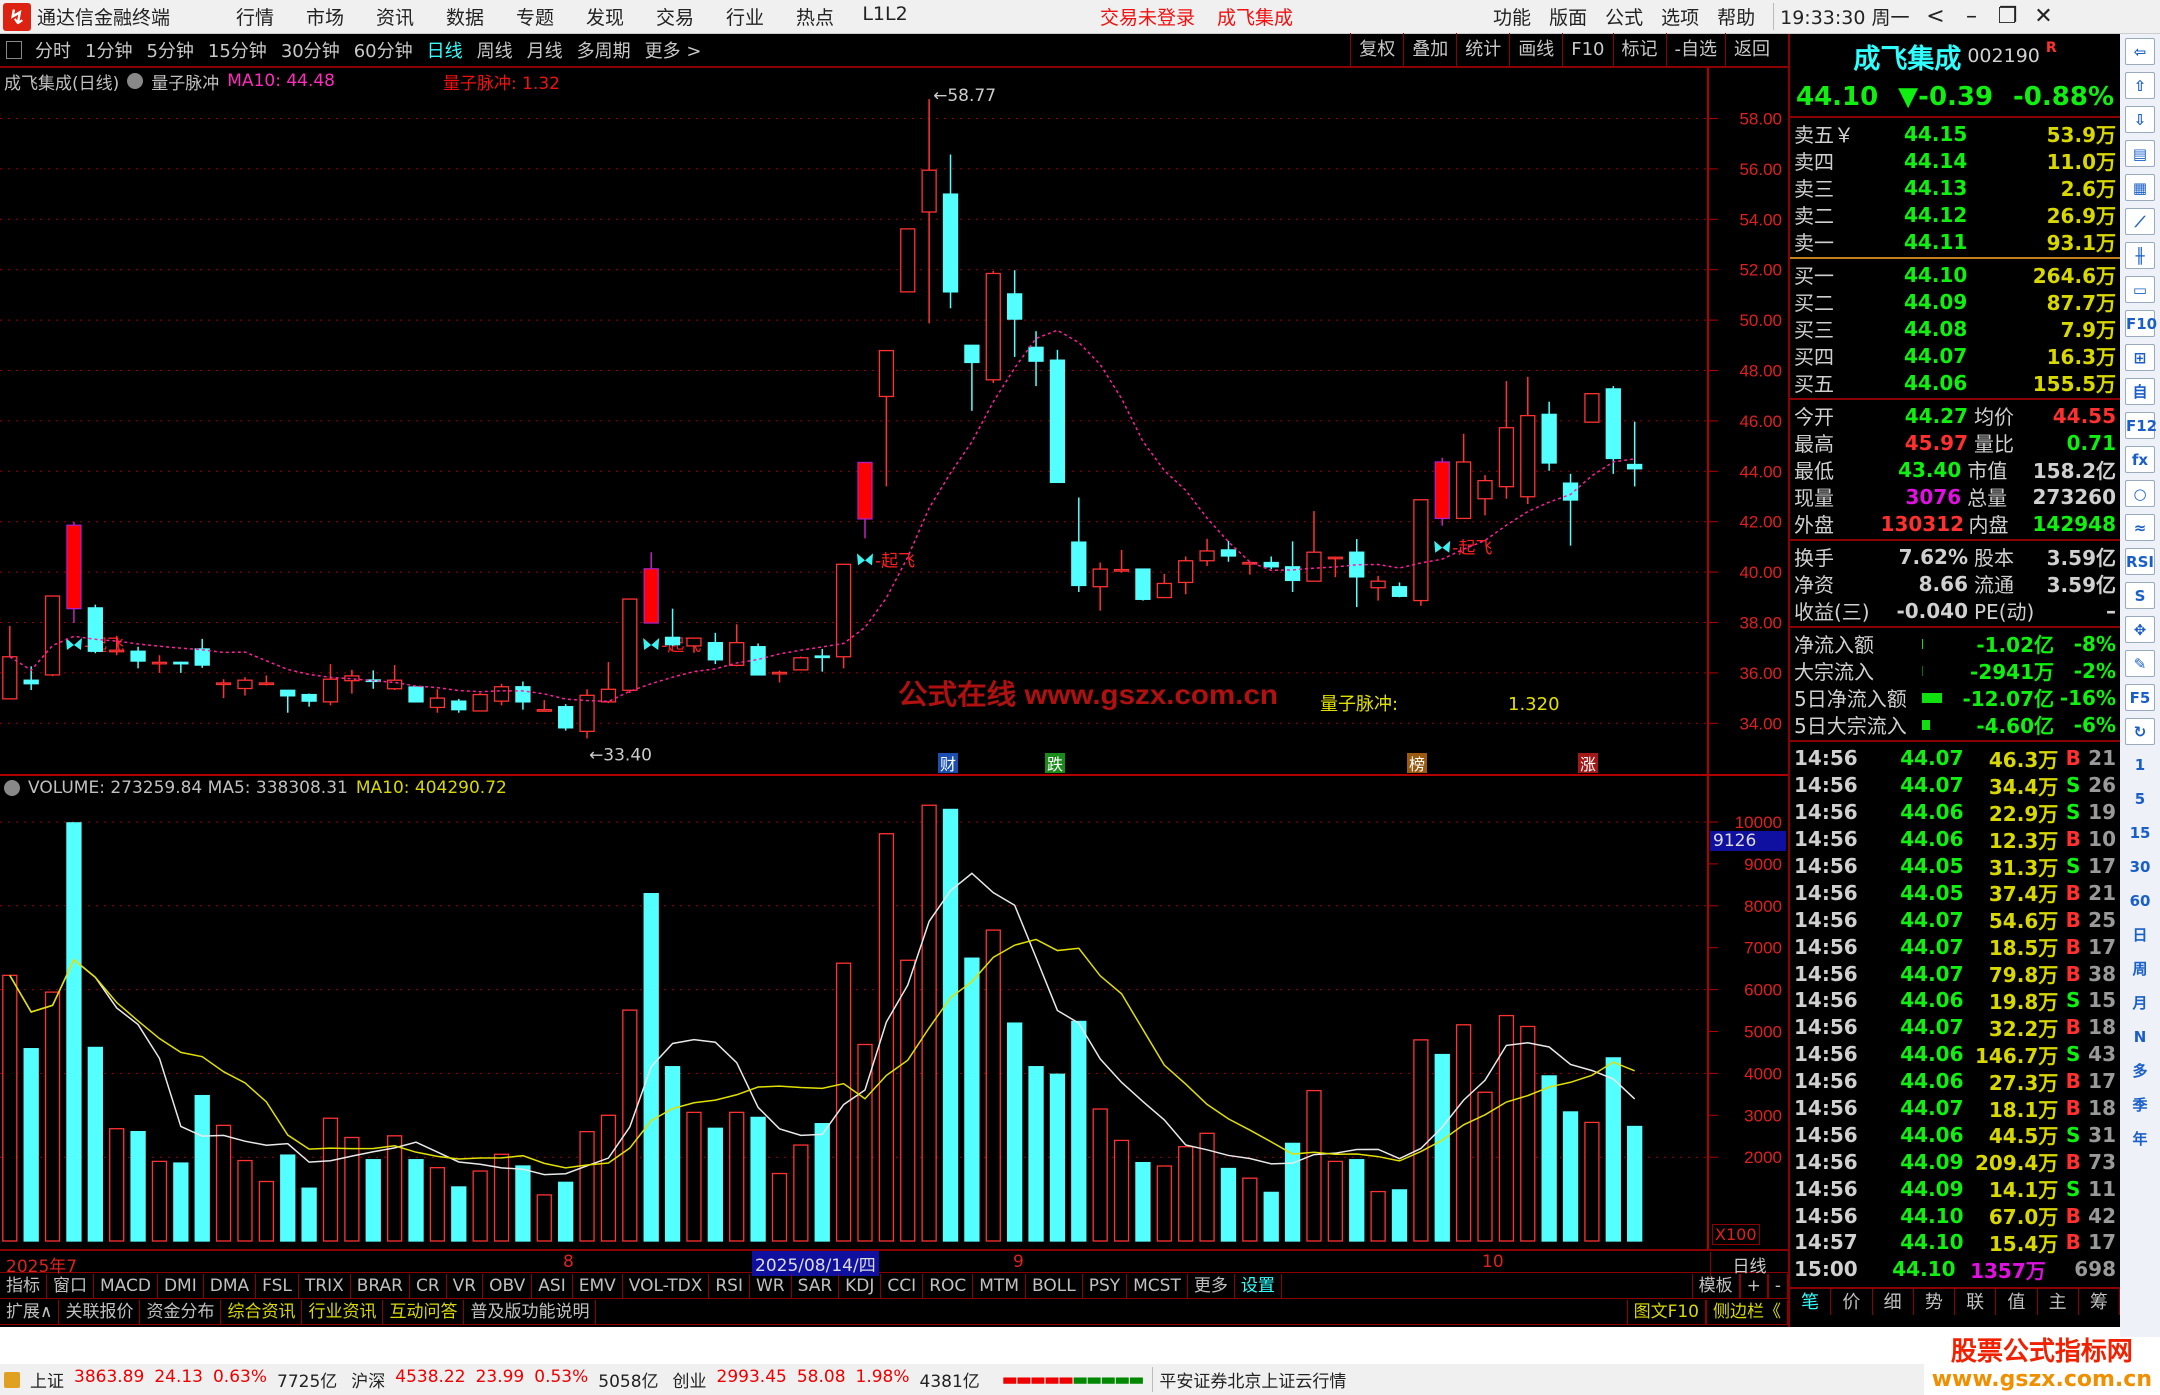  Describe the element at coordinates (30, 1312) in the screenshot. I see `ext-tab-扩展∧: 扩展∧` at that location.